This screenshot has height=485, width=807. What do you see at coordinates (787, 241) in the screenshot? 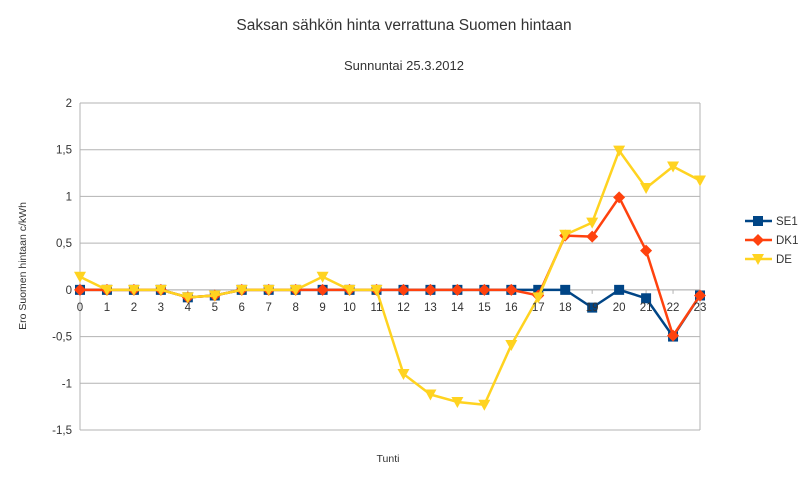
I see `legend-label: DK1` at bounding box center [787, 241].